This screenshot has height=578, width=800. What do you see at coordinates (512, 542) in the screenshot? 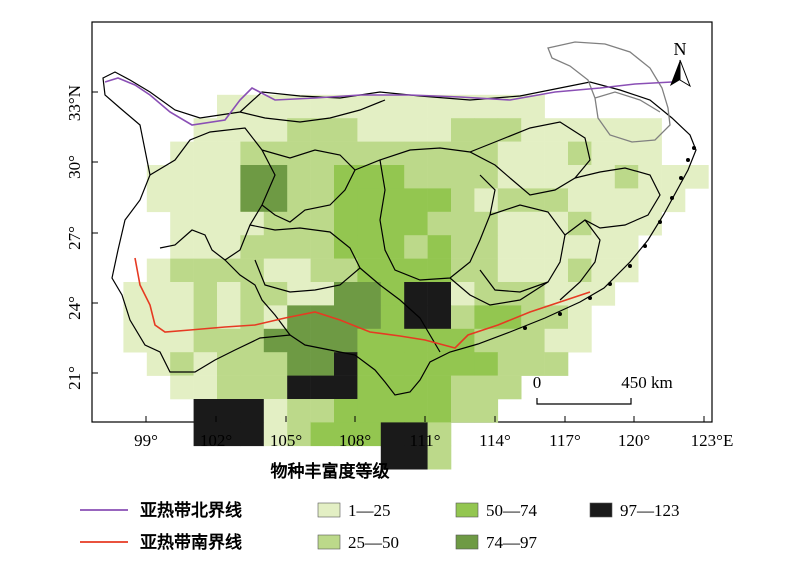
I see `legend-label-74-97: 74—97` at bounding box center [512, 542].